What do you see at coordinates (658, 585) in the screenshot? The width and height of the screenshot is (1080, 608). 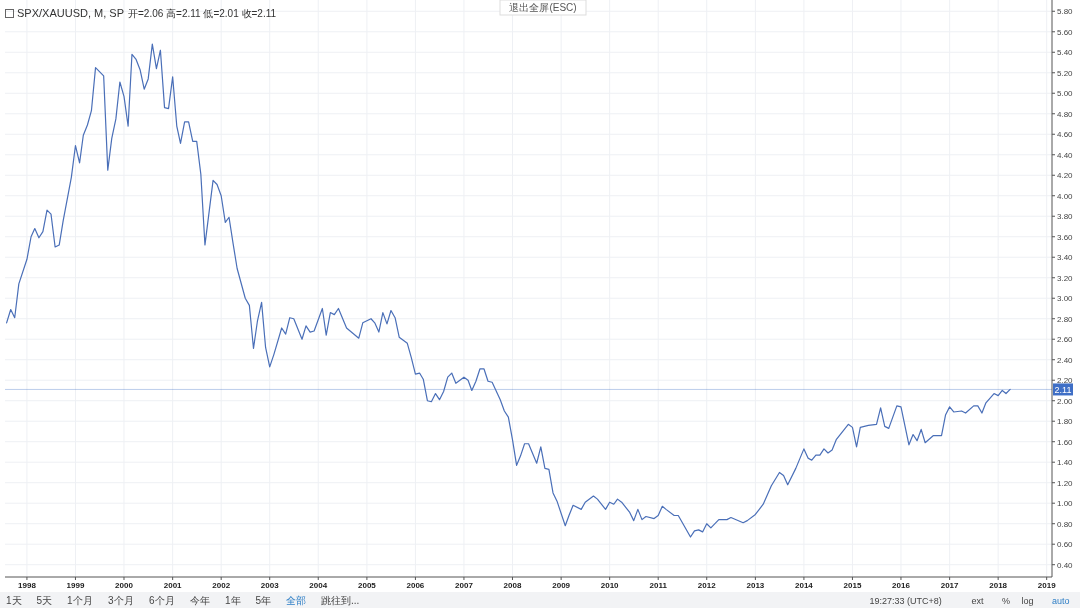 I see `x-tick-label: 2011` at bounding box center [658, 585].